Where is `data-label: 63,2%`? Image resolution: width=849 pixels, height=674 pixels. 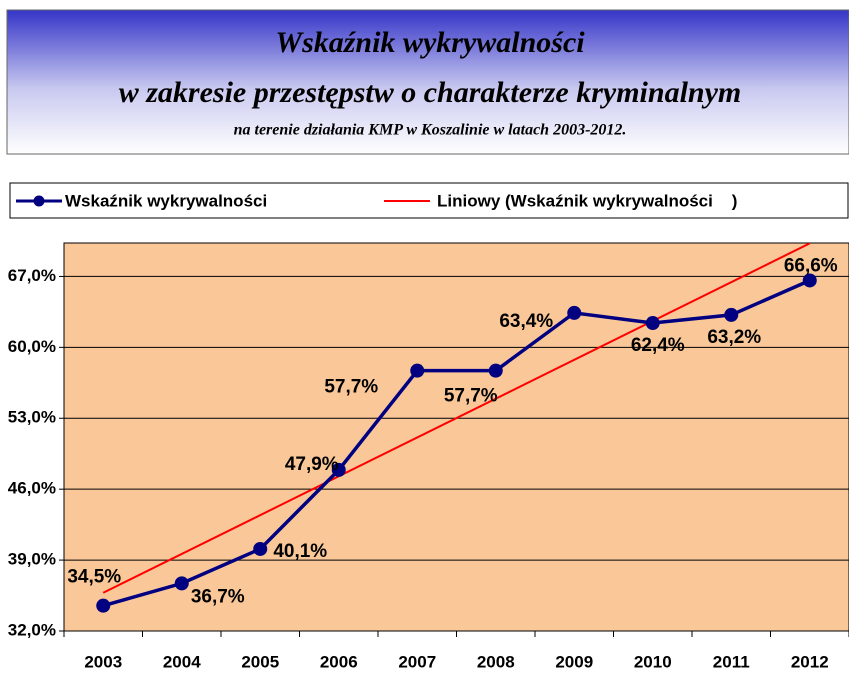 data-label: 63,2% is located at coordinates (734, 337).